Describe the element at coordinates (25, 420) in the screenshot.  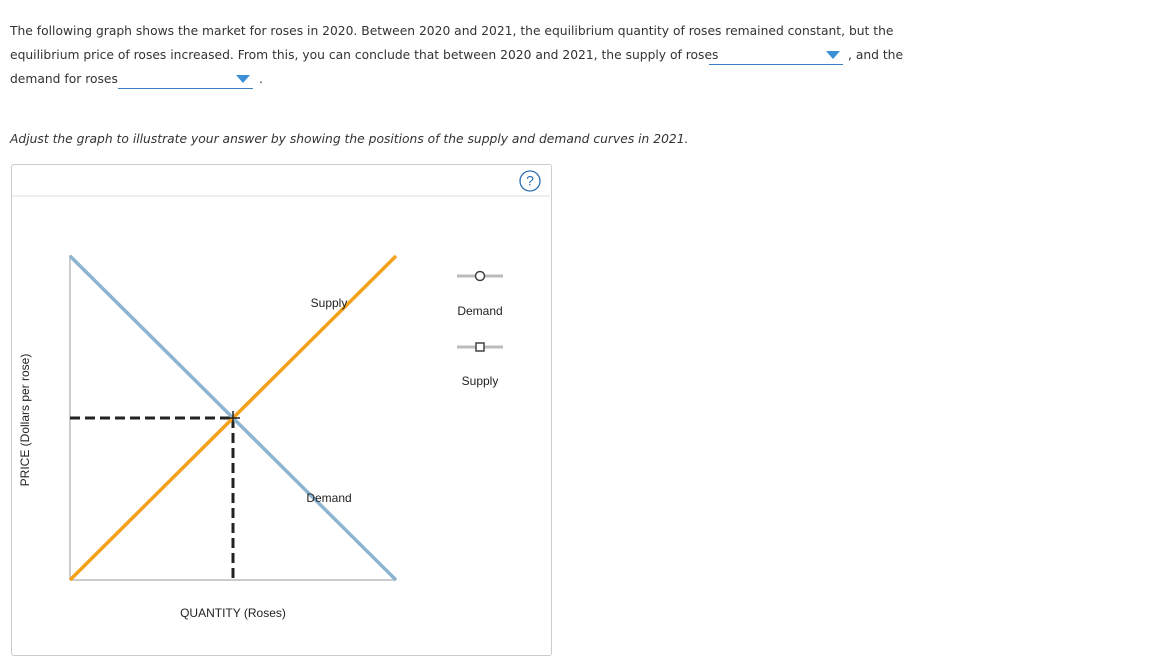
I see `y-axis-label: PRICE (Dollars per rose)` at that location.